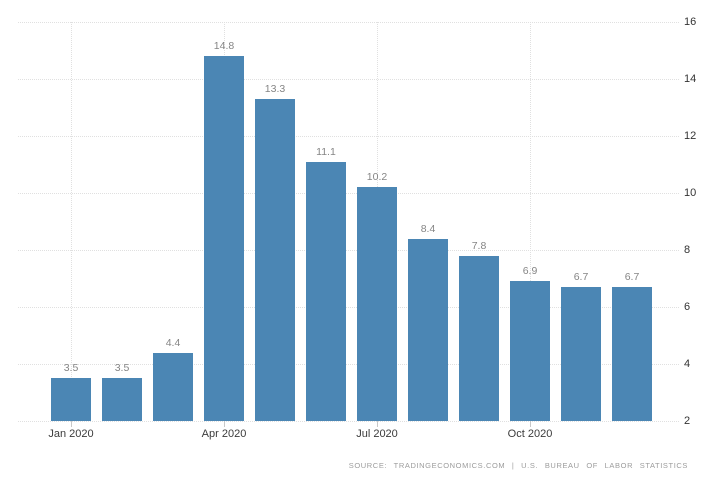 The image size is (728, 485). What do you see at coordinates (428, 329) in the screenshot?
I see `bar-aug-2020` at bounding box center [428, 329].